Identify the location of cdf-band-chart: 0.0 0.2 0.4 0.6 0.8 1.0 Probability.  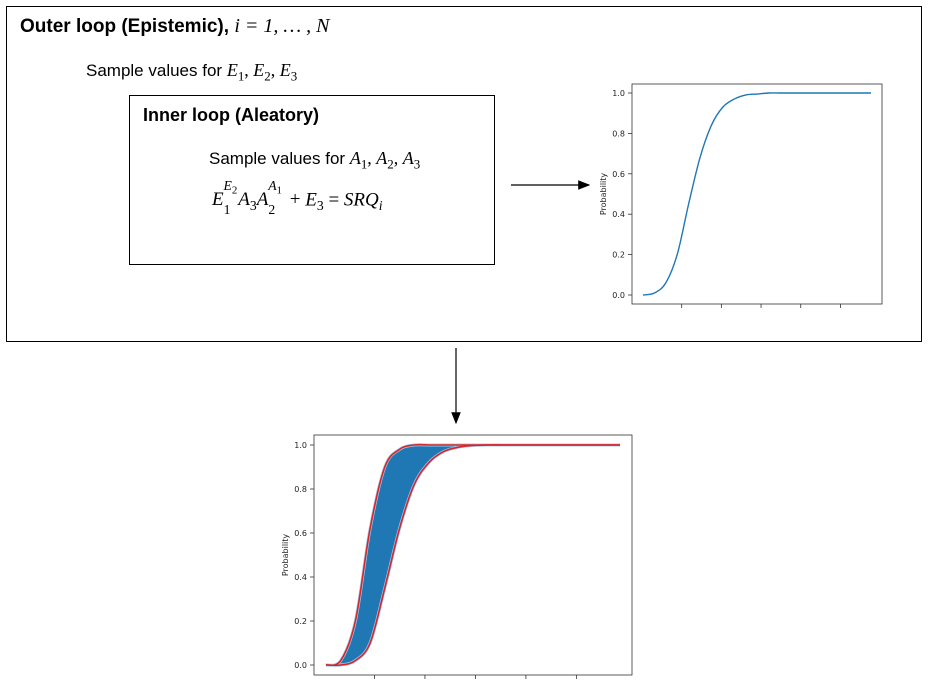
(457, 556).